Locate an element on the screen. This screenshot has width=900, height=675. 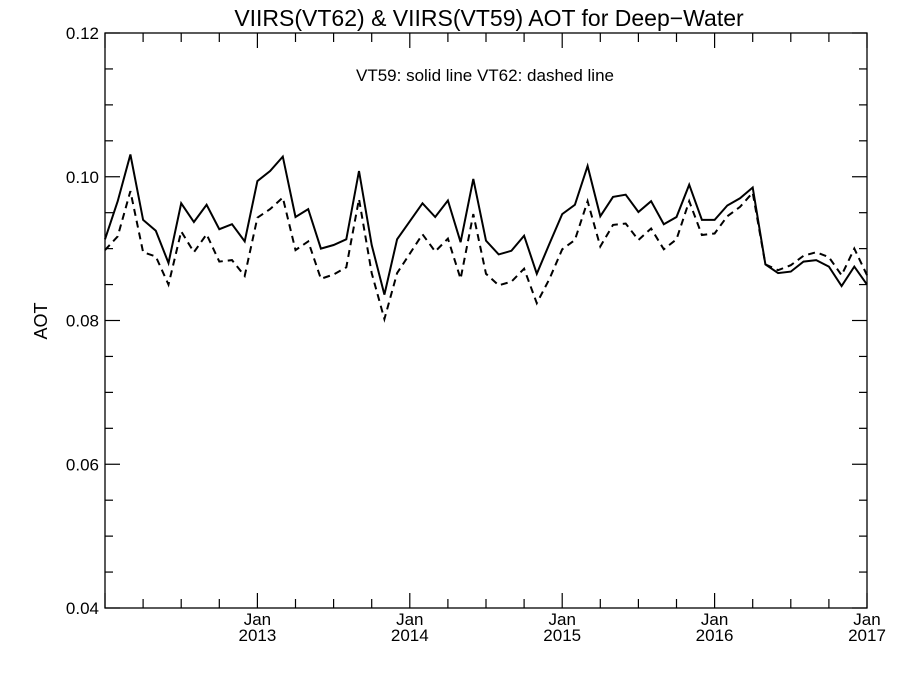
y-tick-label: 0.04 is located at coordinates (82, 608).